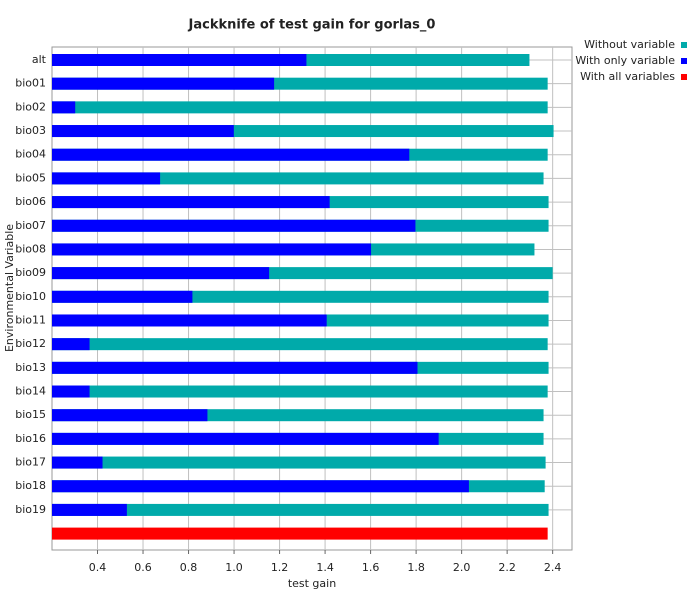 The height and width of the screenshot is (598, 700). What do you see at coordinates (39, 59) in the screenshot?
I see `y-tick-label: alt` at bounding box center [39, 59].